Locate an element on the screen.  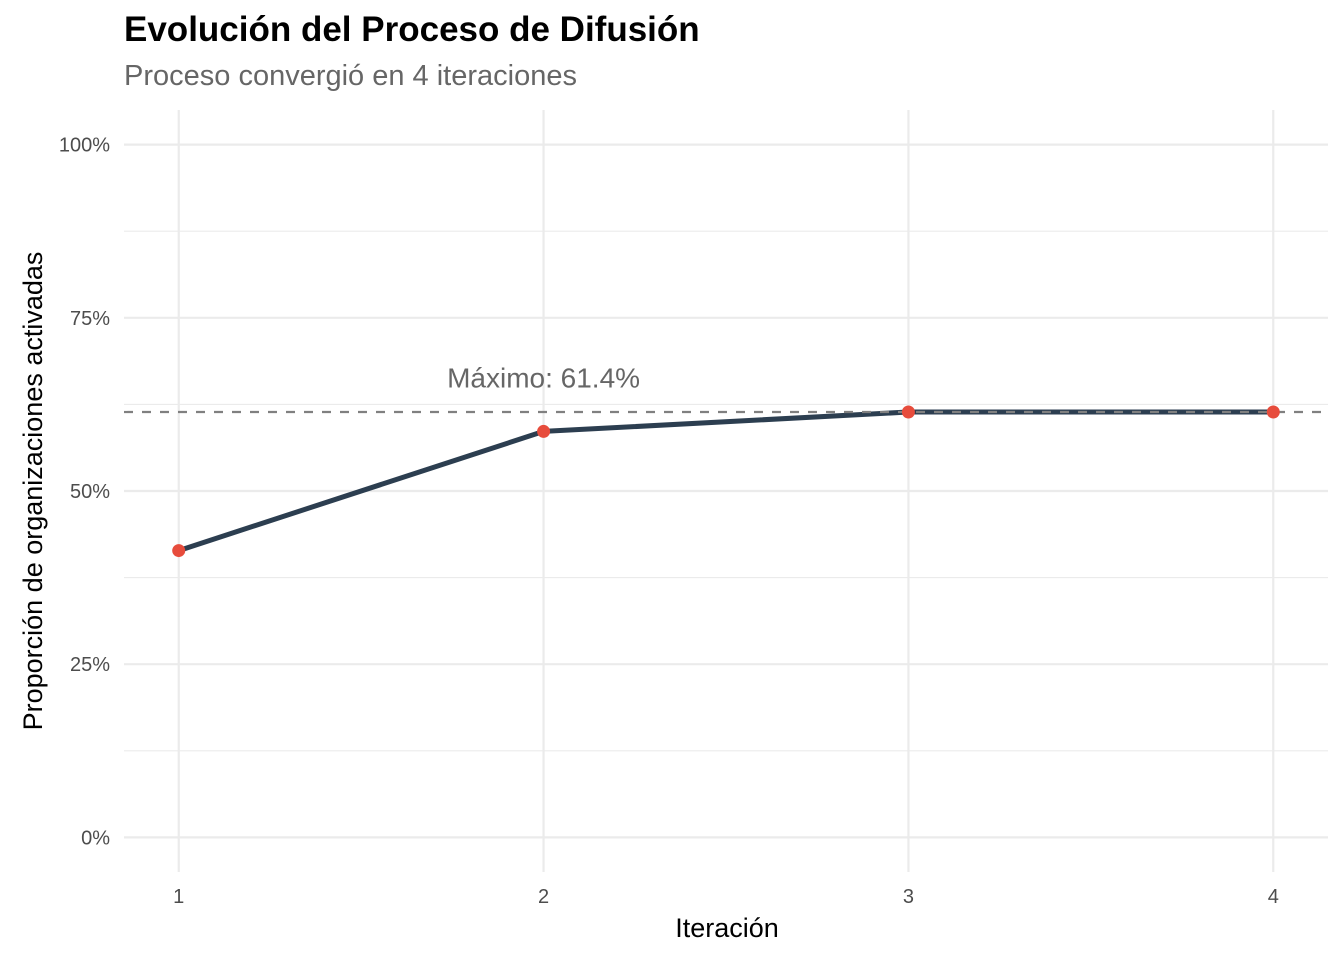
points-layer is located at coordinates (726, 481).